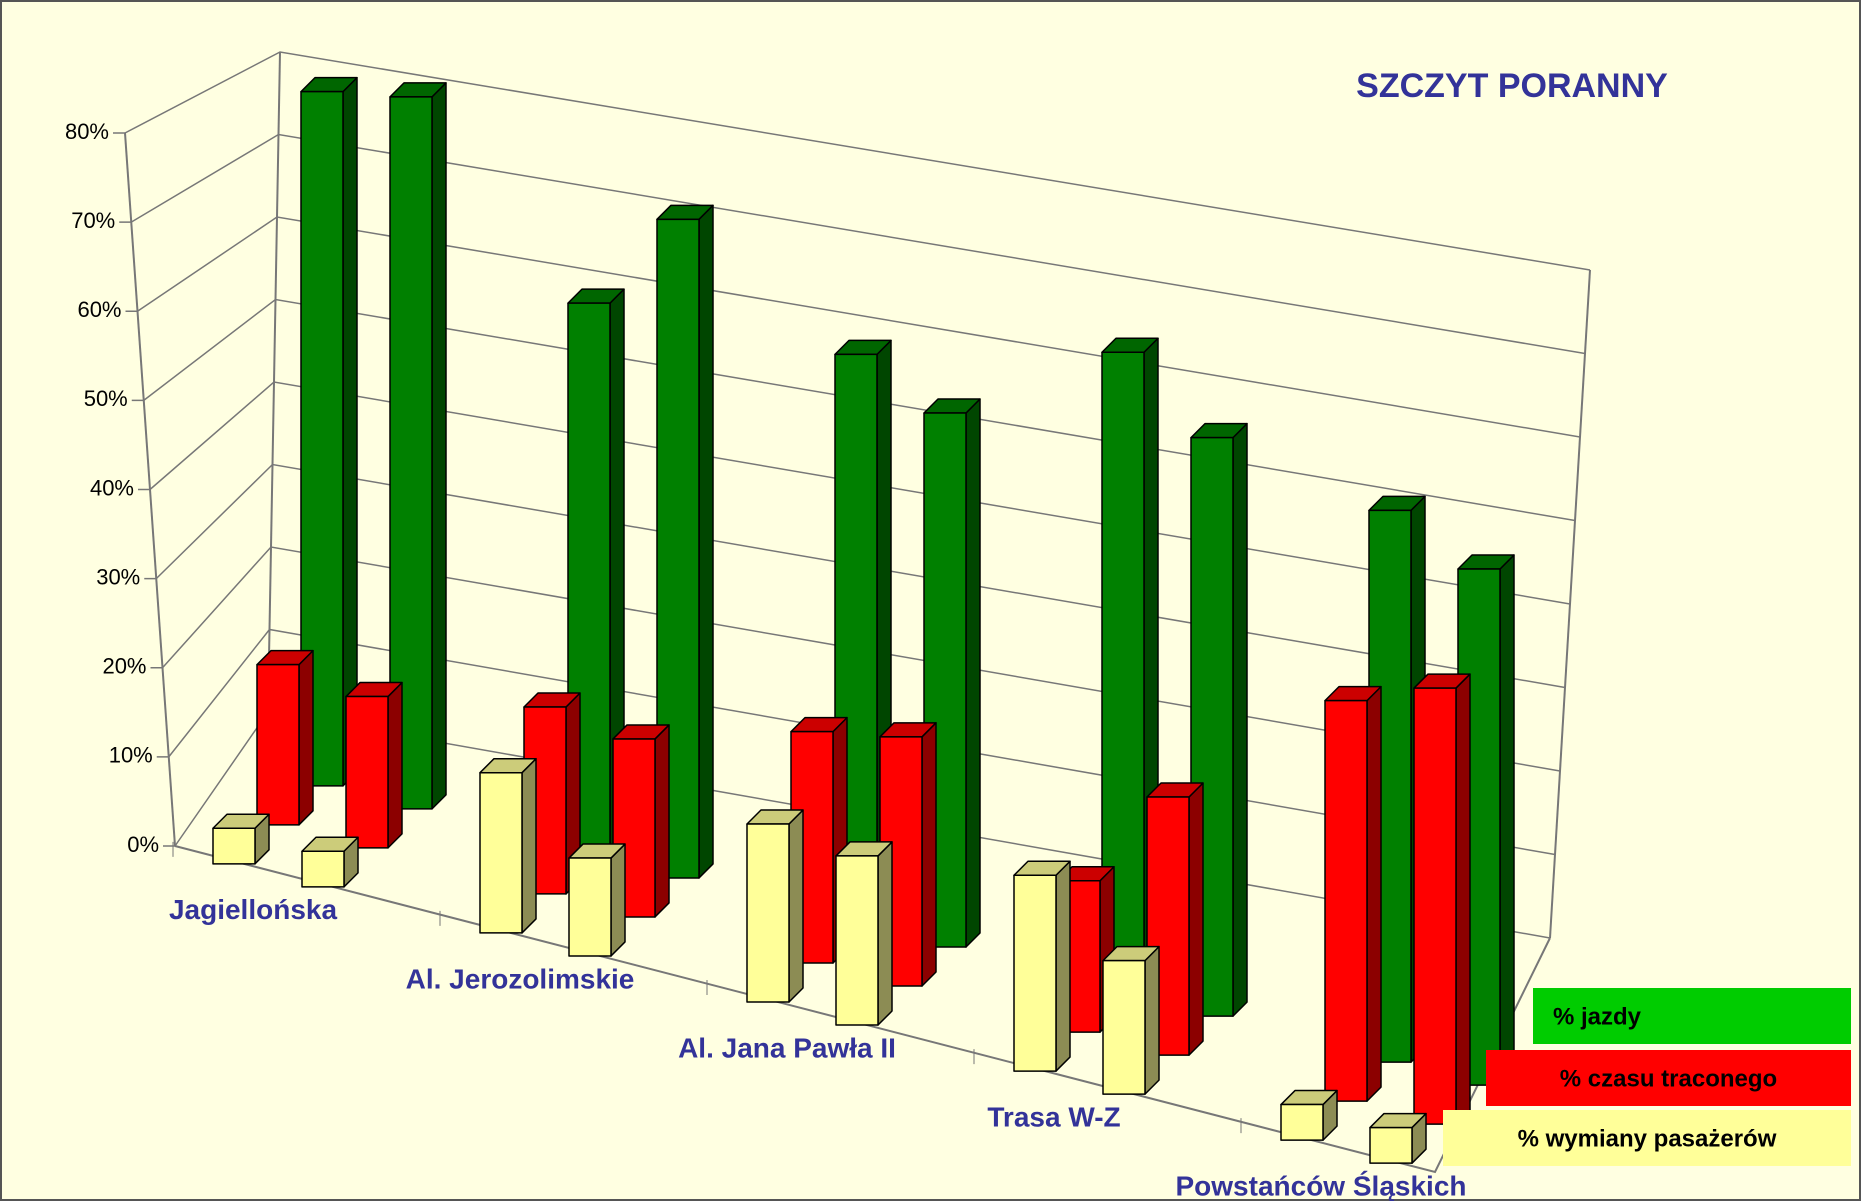  Describe the element at coordinates (99, 309) in the screenshot. I see `y-tick-label: 60%` at that location.